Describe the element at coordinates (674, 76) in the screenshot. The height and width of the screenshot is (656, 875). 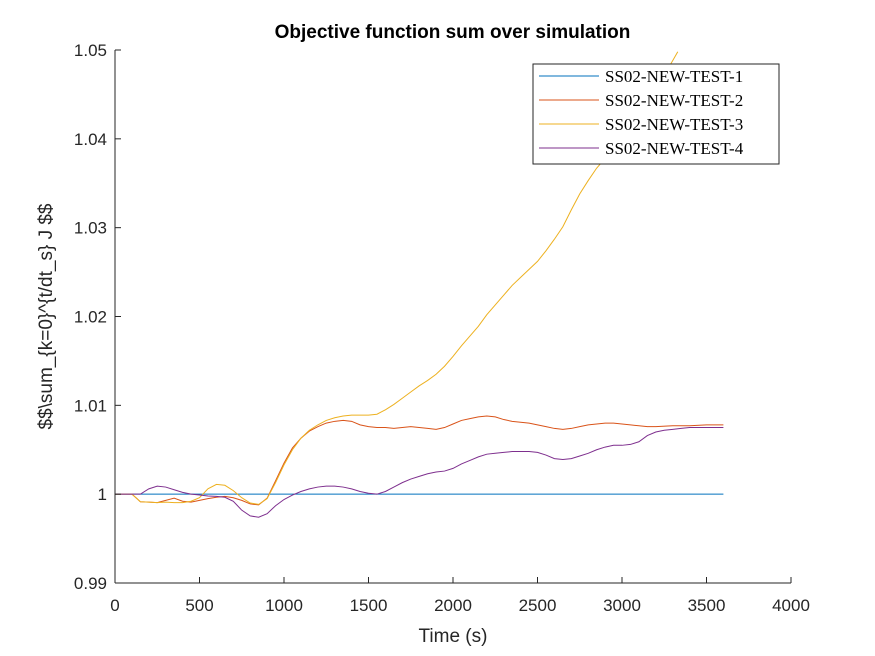
I see `legend-entry-1: SS02-NEW-TEST-1` at that location.